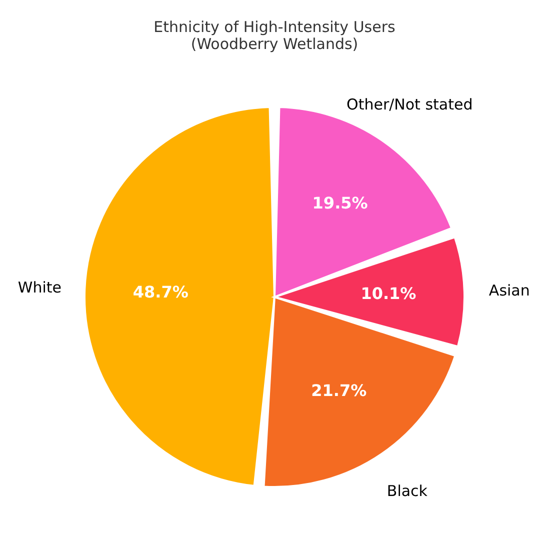 This screenshot has height=552, width=549. I want to click on slice-label: Black, so click(407, 491).